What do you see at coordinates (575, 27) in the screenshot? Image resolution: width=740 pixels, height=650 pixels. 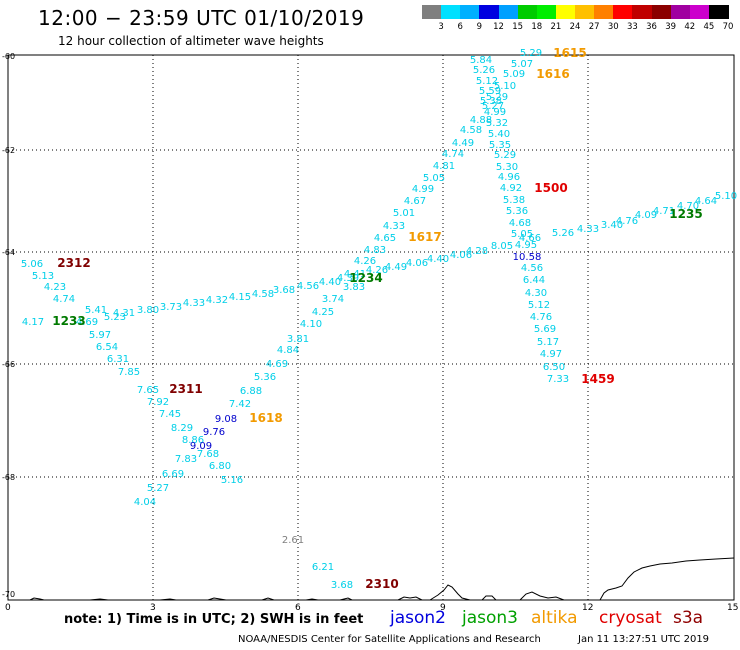 I see `colorbar-label: 24` at bounding box center [575, 27].